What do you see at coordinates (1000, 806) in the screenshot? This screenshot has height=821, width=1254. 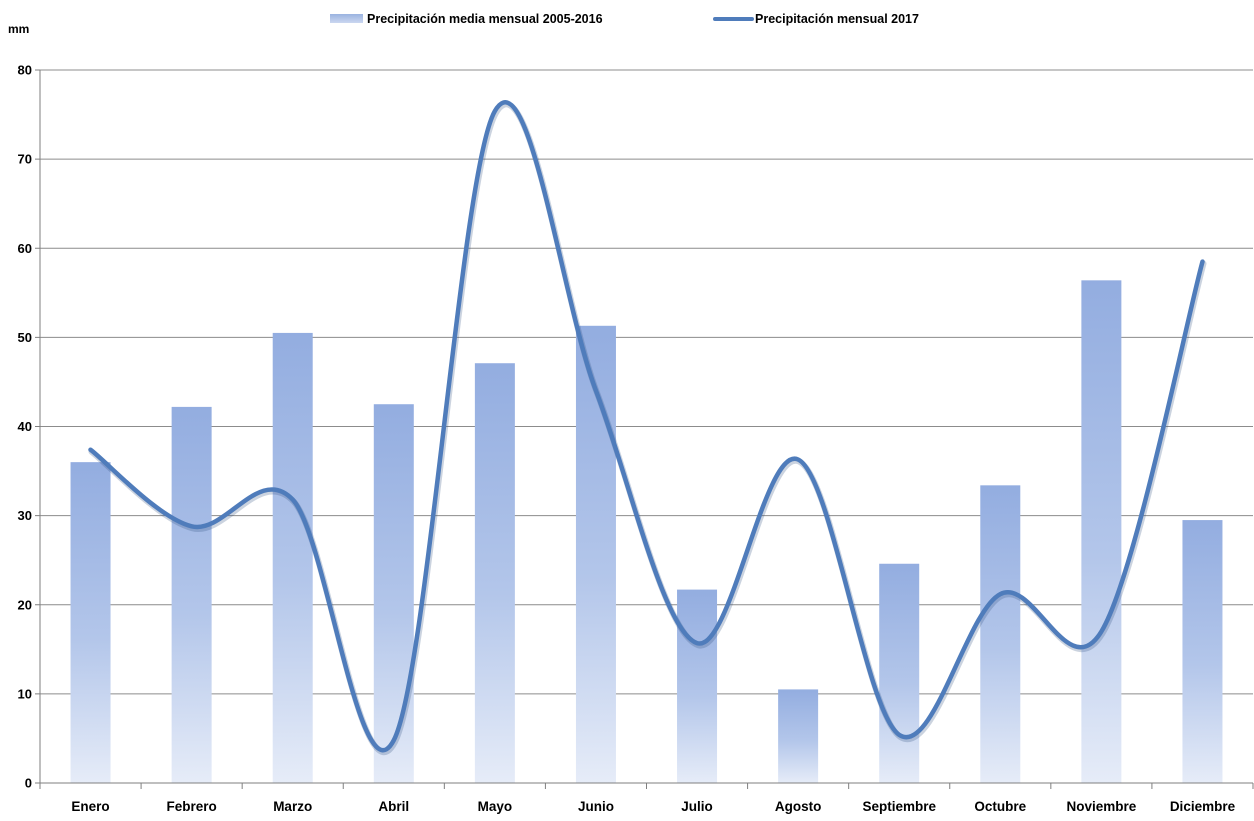 I see `x-tick-label: Octubre` at bounding box center [1000, 806].